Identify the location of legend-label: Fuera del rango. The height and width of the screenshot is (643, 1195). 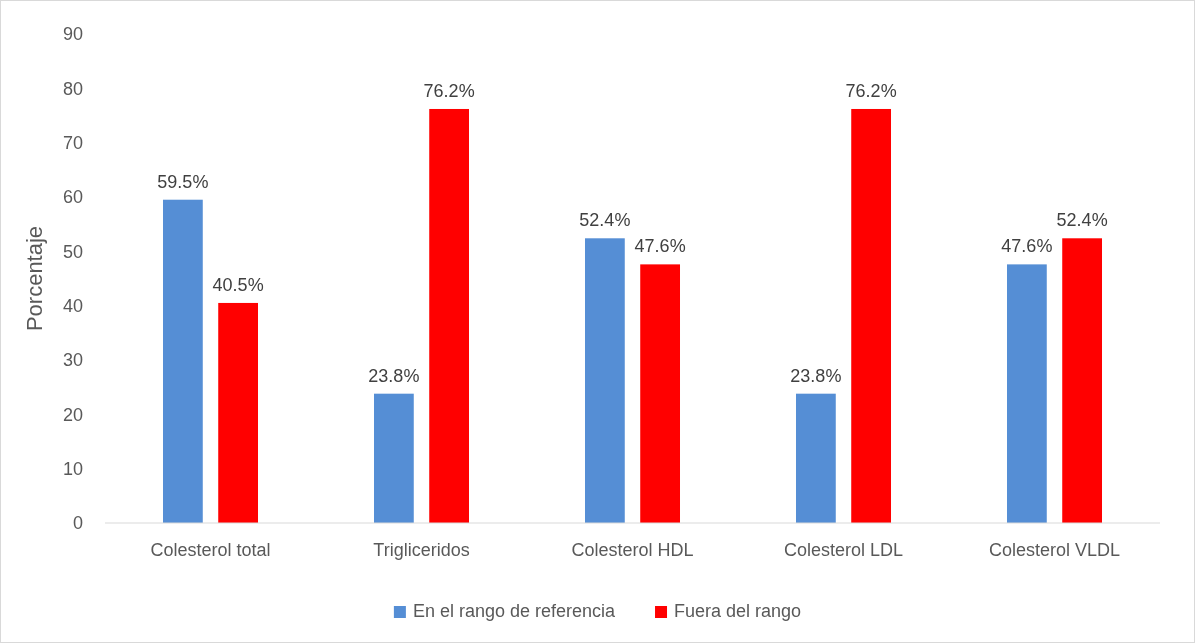
(738, 611).